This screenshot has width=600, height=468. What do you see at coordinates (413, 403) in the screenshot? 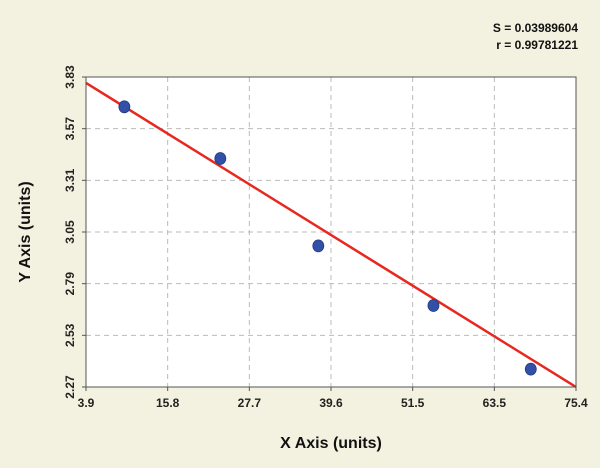
I see `x-tick-label: 51.5` at bounding box center [413, 403].